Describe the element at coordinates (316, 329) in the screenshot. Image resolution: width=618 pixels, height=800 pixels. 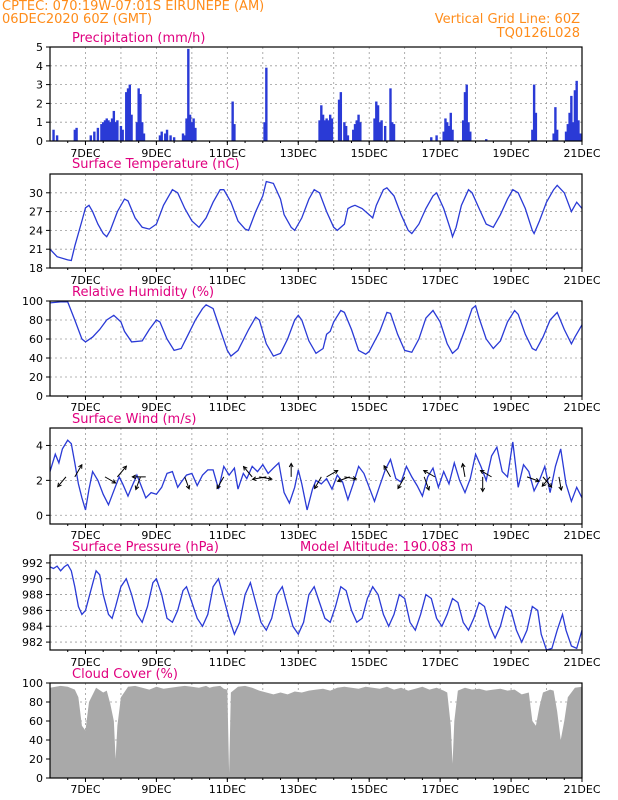
I see `rh-series-line` at that location.